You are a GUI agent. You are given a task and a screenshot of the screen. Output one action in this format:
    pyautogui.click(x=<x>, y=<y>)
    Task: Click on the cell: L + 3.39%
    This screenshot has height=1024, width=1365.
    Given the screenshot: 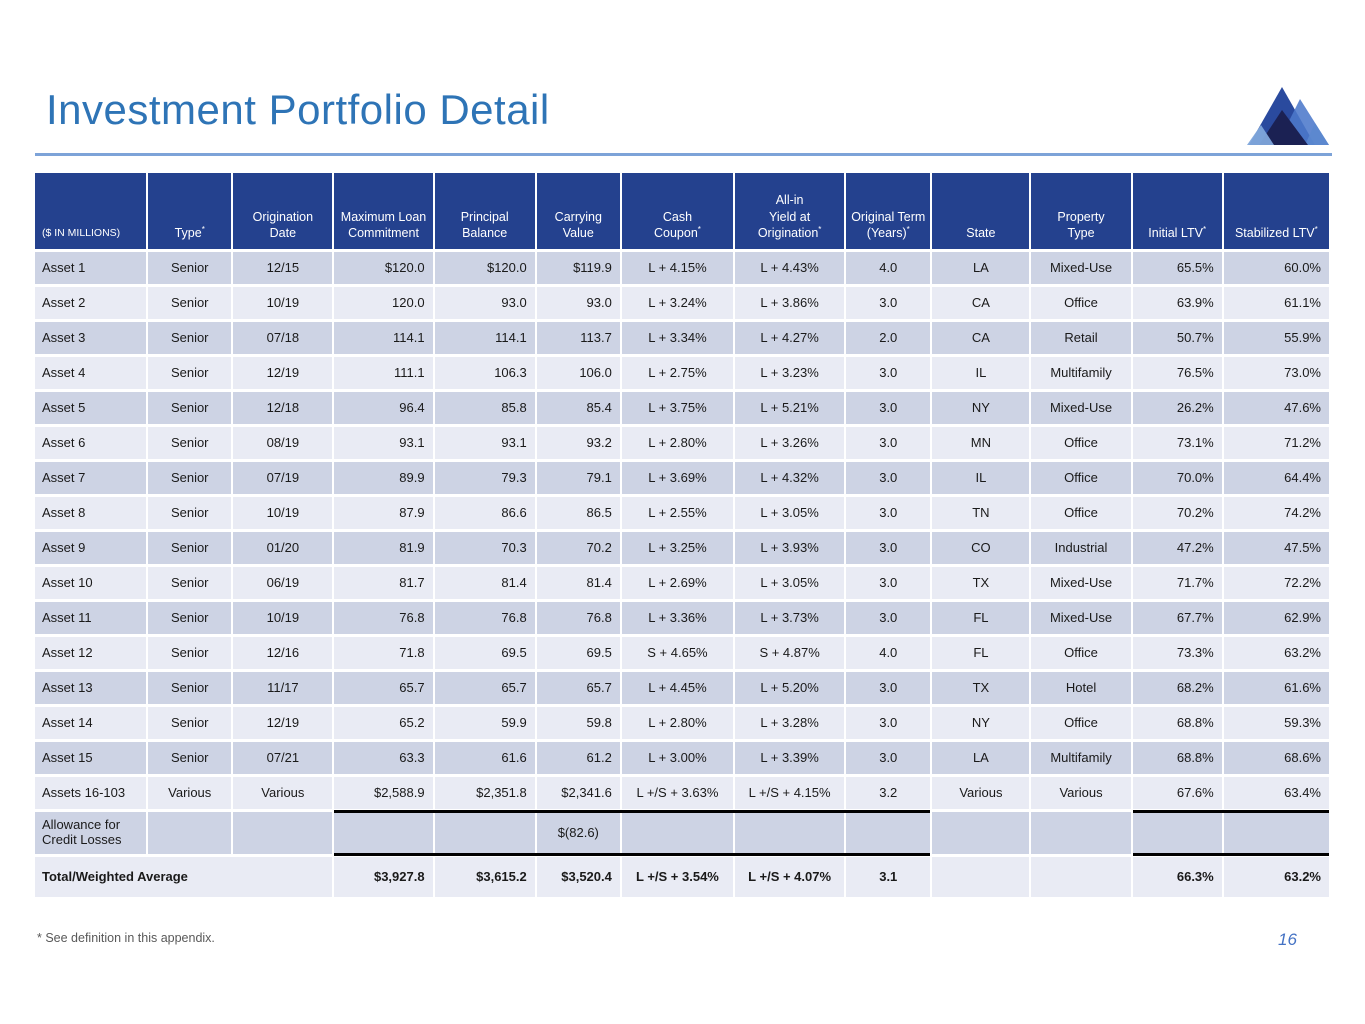 What is the action you would take?
    pyautogui.click(x=790, y=758)
    